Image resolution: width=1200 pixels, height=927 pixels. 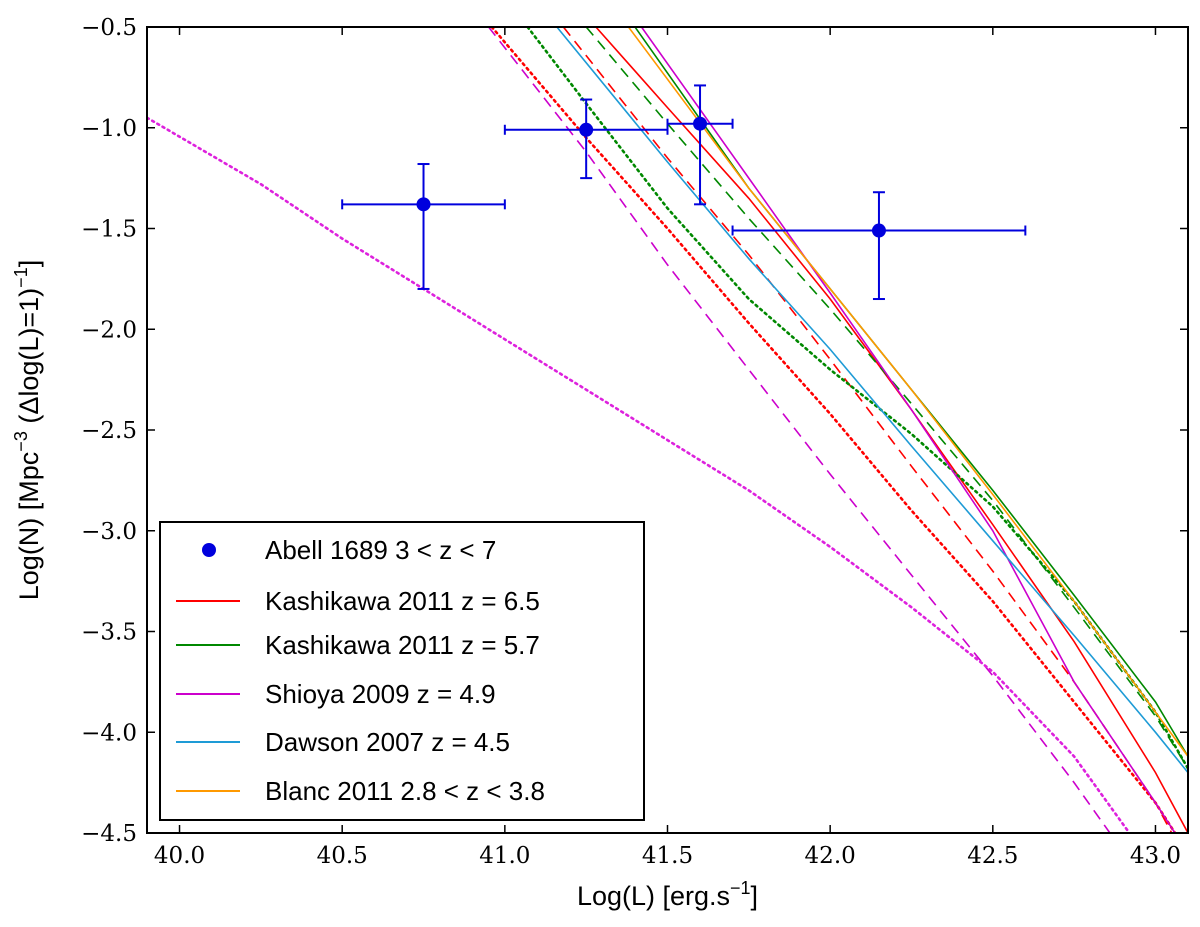 What do you see at coordinates (109, 330) in the screenshot?
I see `y-tick-label: −2.0` at bounding box center [109, 330].